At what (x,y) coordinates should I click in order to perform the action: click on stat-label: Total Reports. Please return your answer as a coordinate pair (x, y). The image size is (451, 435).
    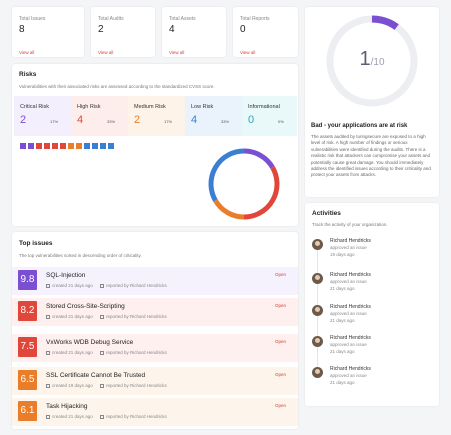
    Looking at the image, I should click on (255, 19).